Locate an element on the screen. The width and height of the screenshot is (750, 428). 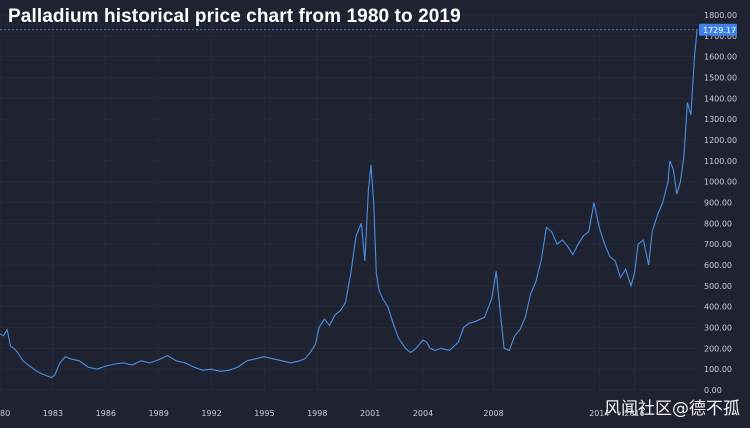
last-value-badge: 1729.17 is located at coordinates (718, 29).